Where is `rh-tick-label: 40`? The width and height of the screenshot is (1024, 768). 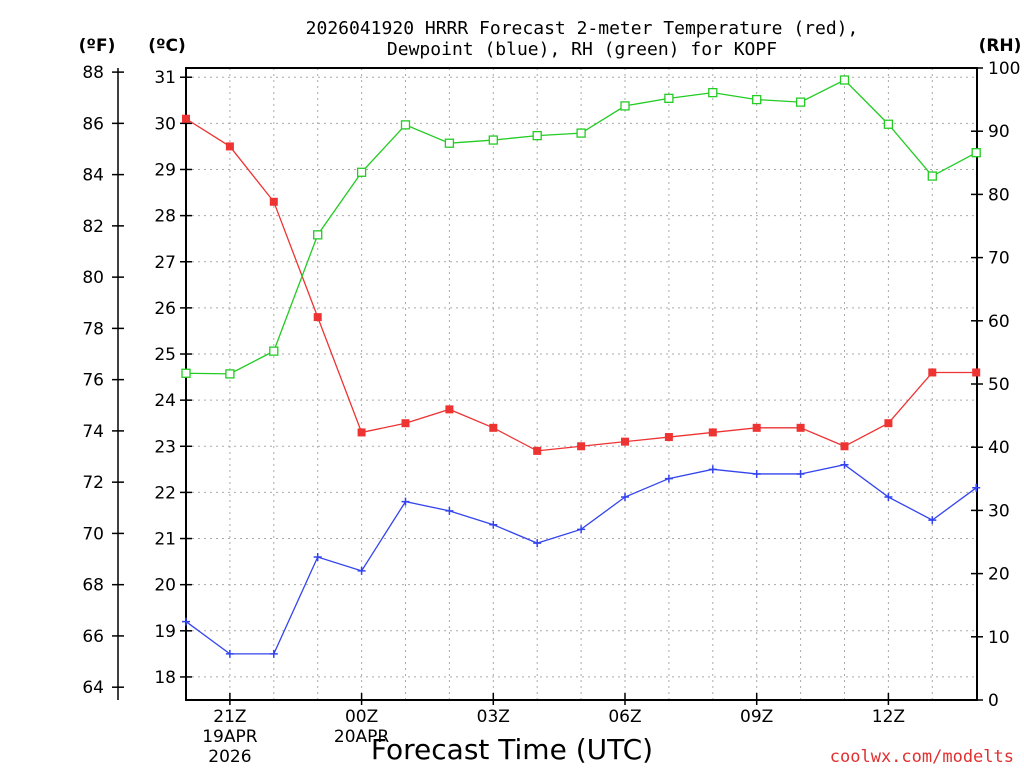 rh-tick-label: 40 is located at coordinates (999, 448).